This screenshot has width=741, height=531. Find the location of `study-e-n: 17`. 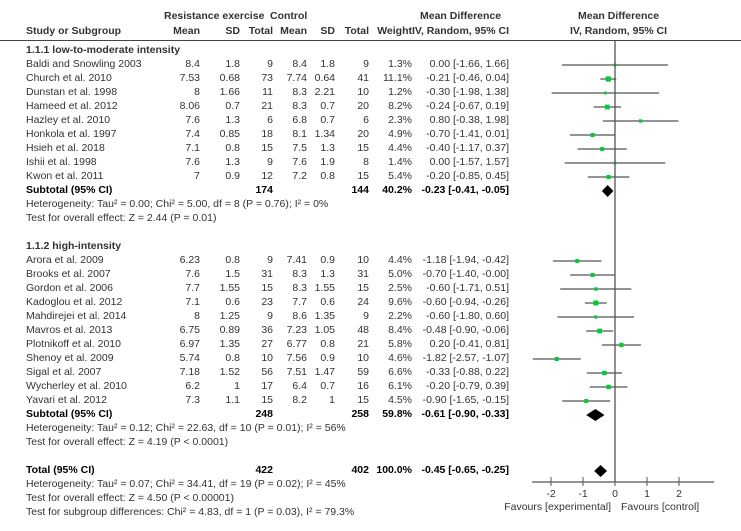

study-e-n: 17 is located at coordinates (267, 386).